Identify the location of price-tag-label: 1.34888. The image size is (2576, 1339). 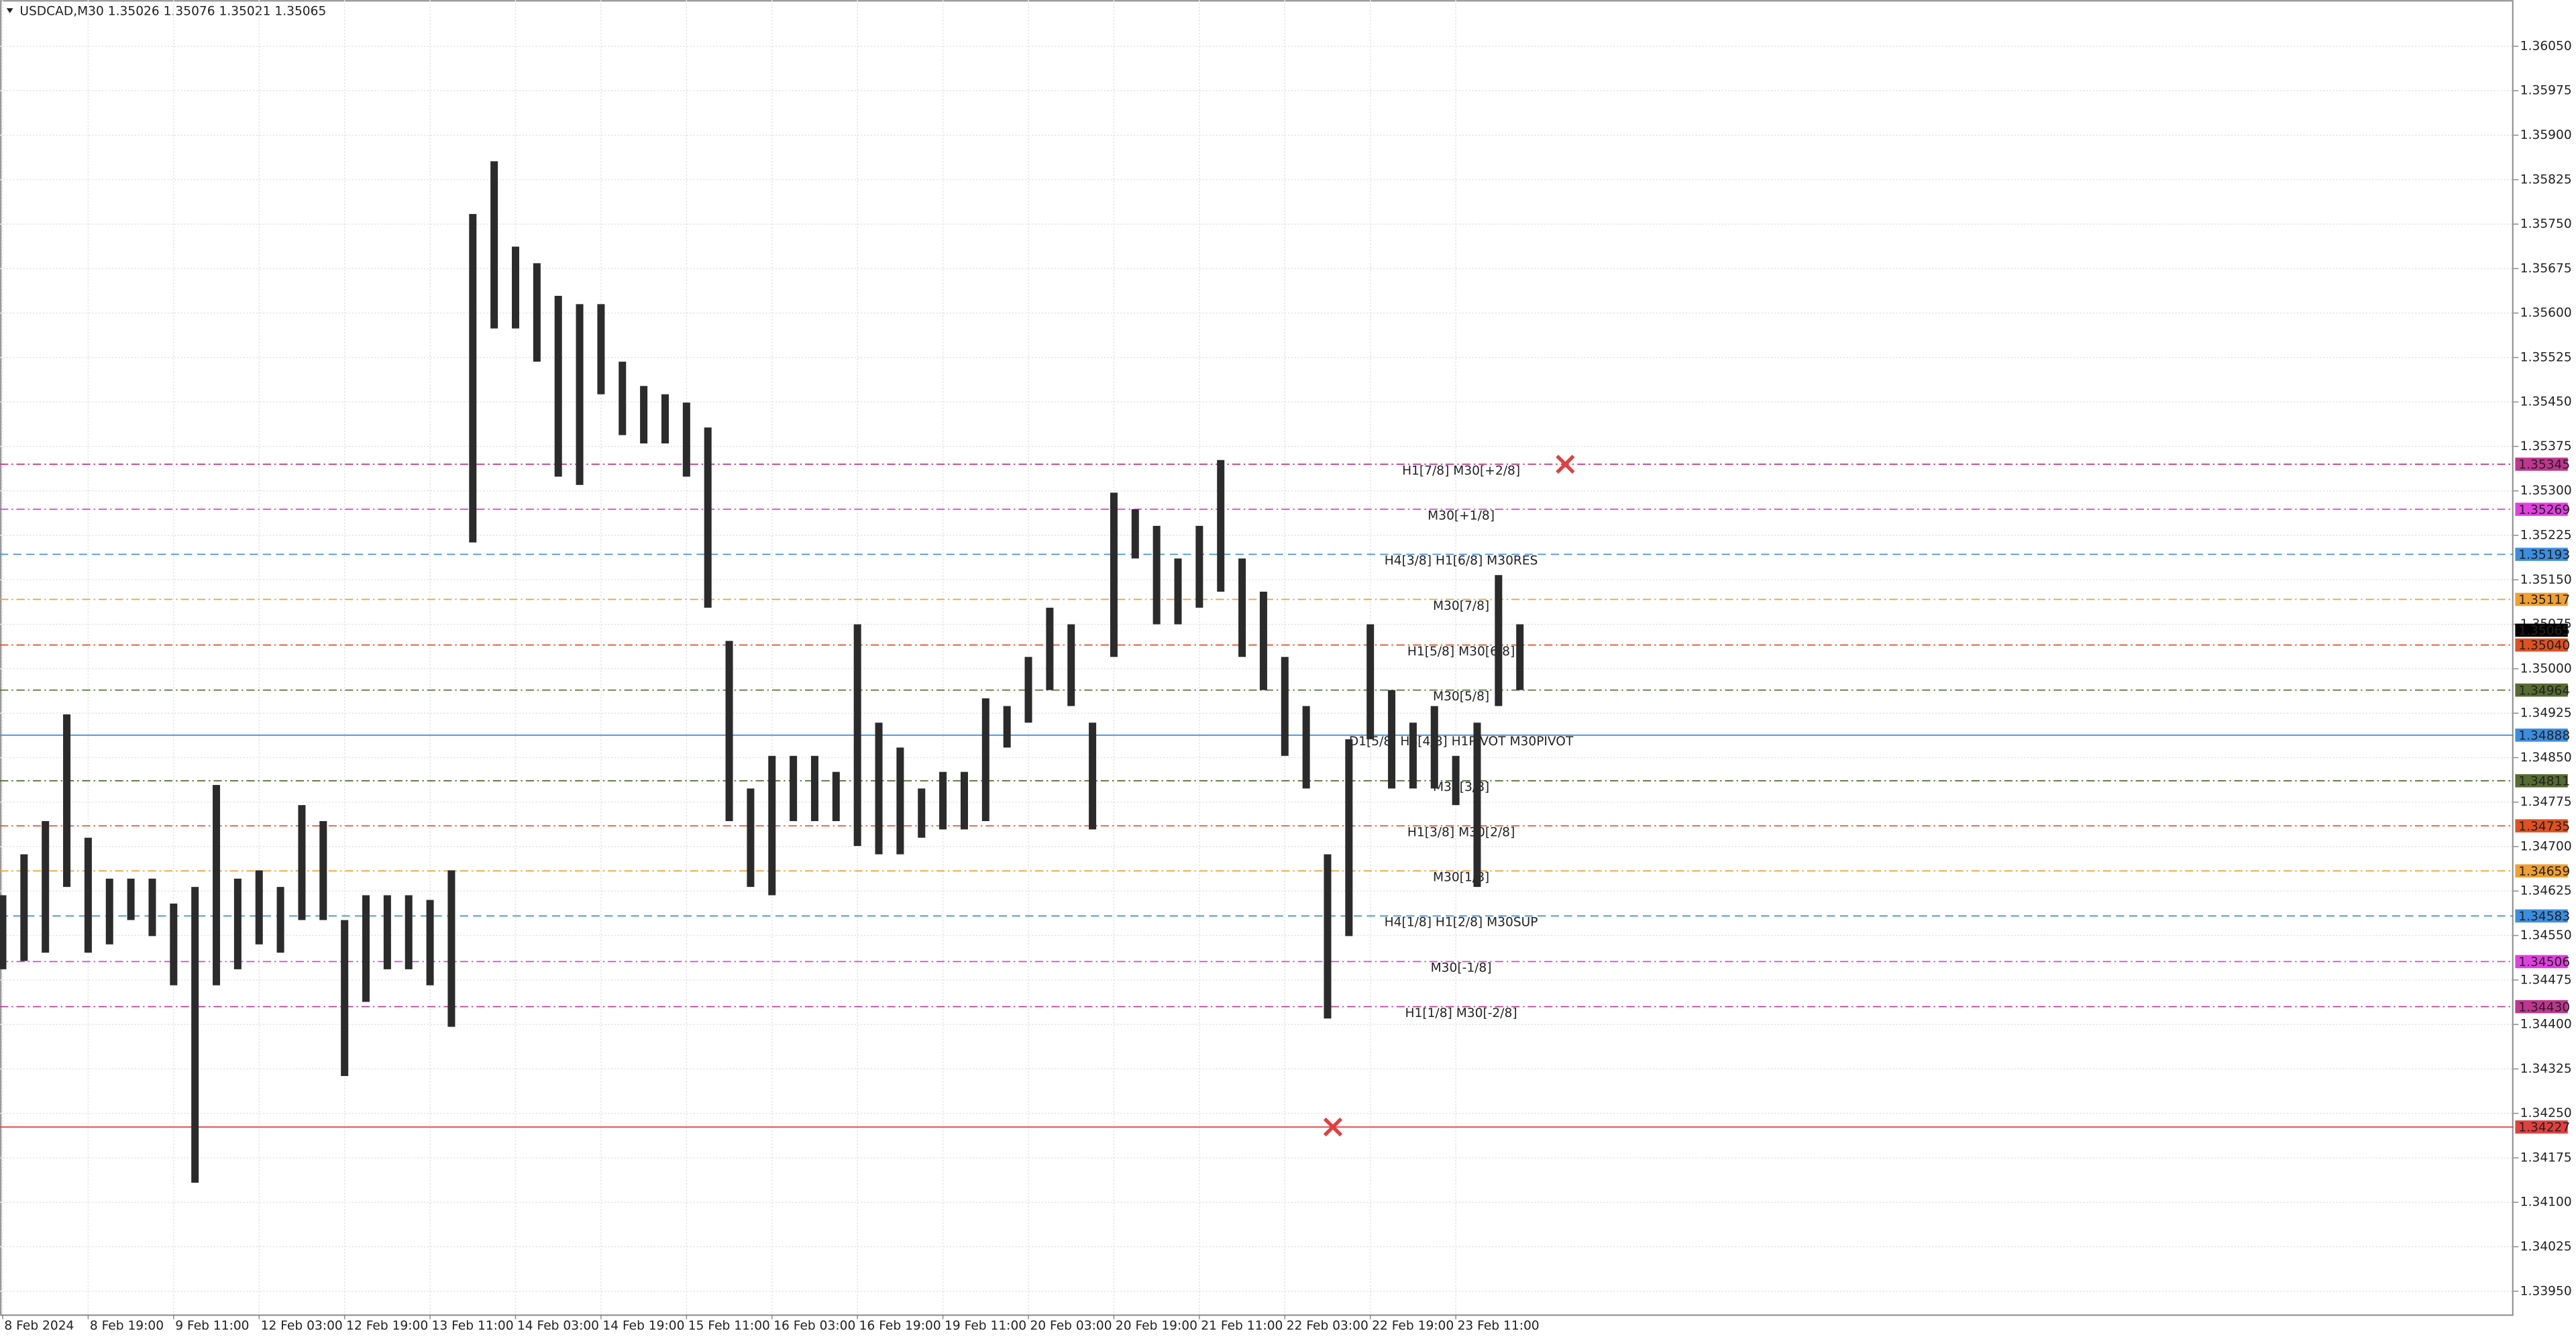
(2544, 736).